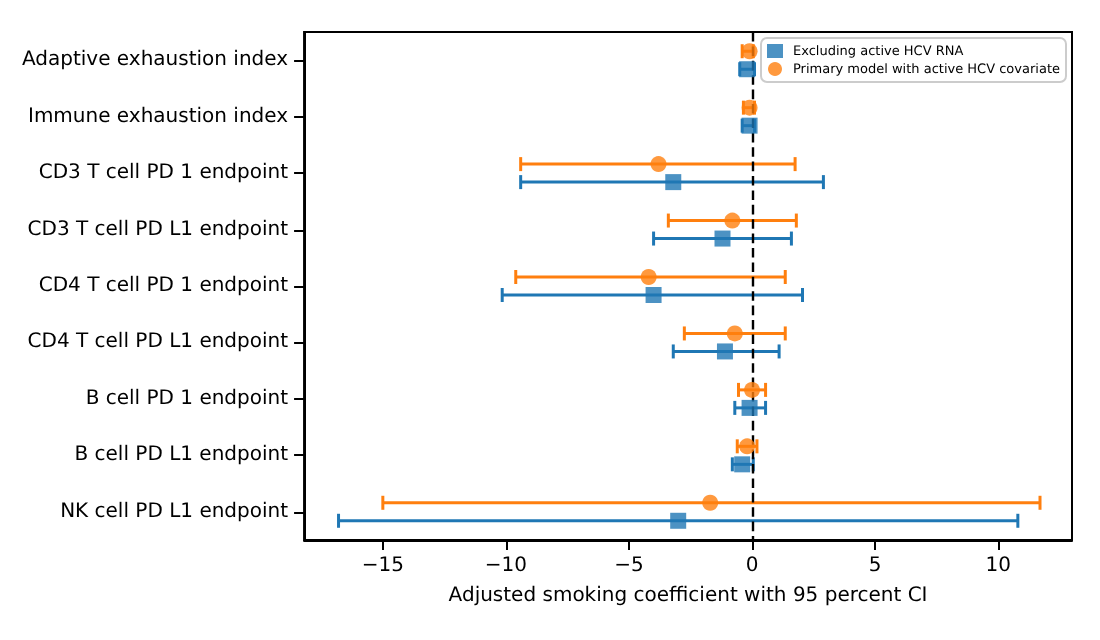 The height and width of the screenshot is (640, 1100). I want to click on y-tick-label: B cell PD L1 endpoint, so click(181, 455).